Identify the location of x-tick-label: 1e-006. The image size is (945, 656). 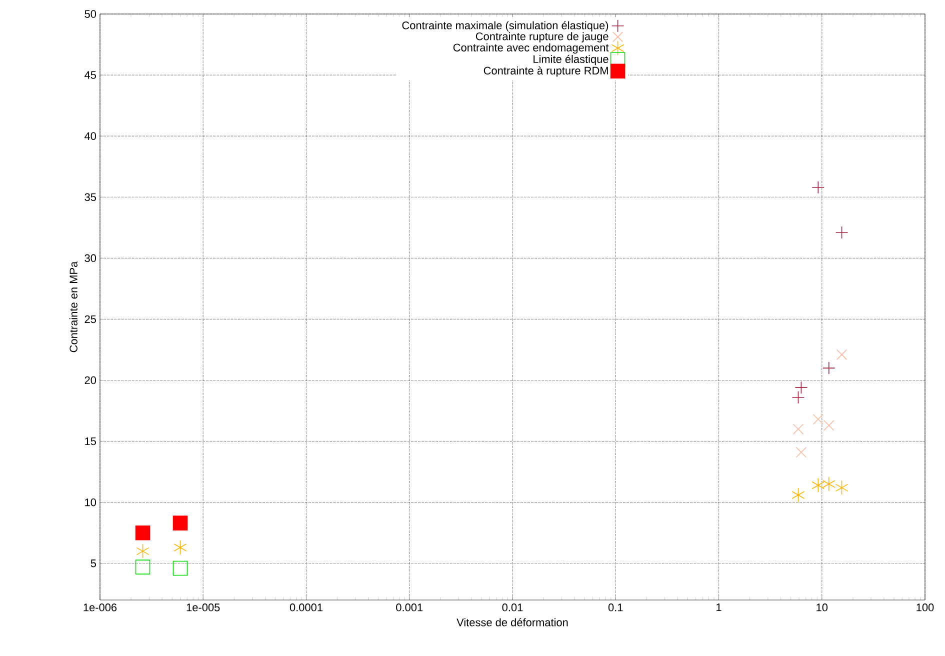
(100, 608).